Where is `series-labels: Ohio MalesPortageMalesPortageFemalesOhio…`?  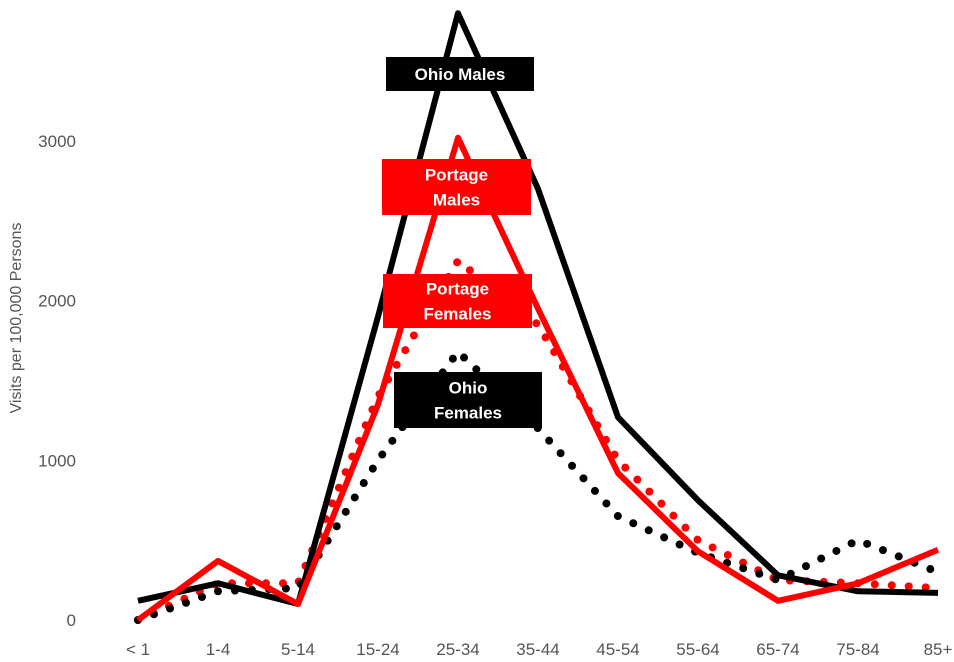 series-labels: Ohio MalesPortageMalesPortageFemalesOhio… is located at coordinates (462, 242).